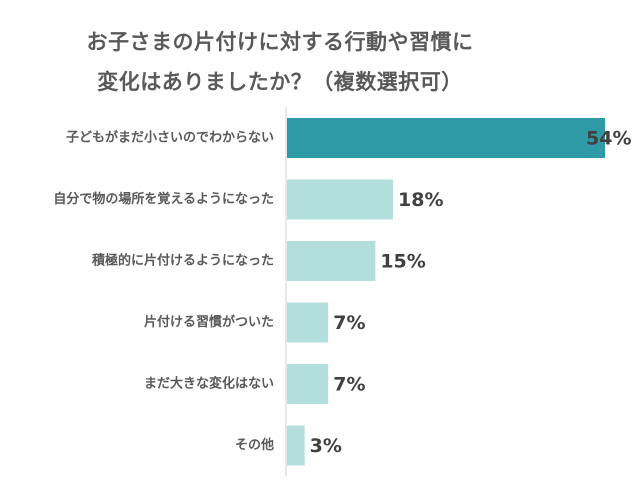 The height and width of the screenshot is (481, 640). I want to click on chart-title-line-2: 変化はありましたか？（複数選択可）, so click(280, 82).